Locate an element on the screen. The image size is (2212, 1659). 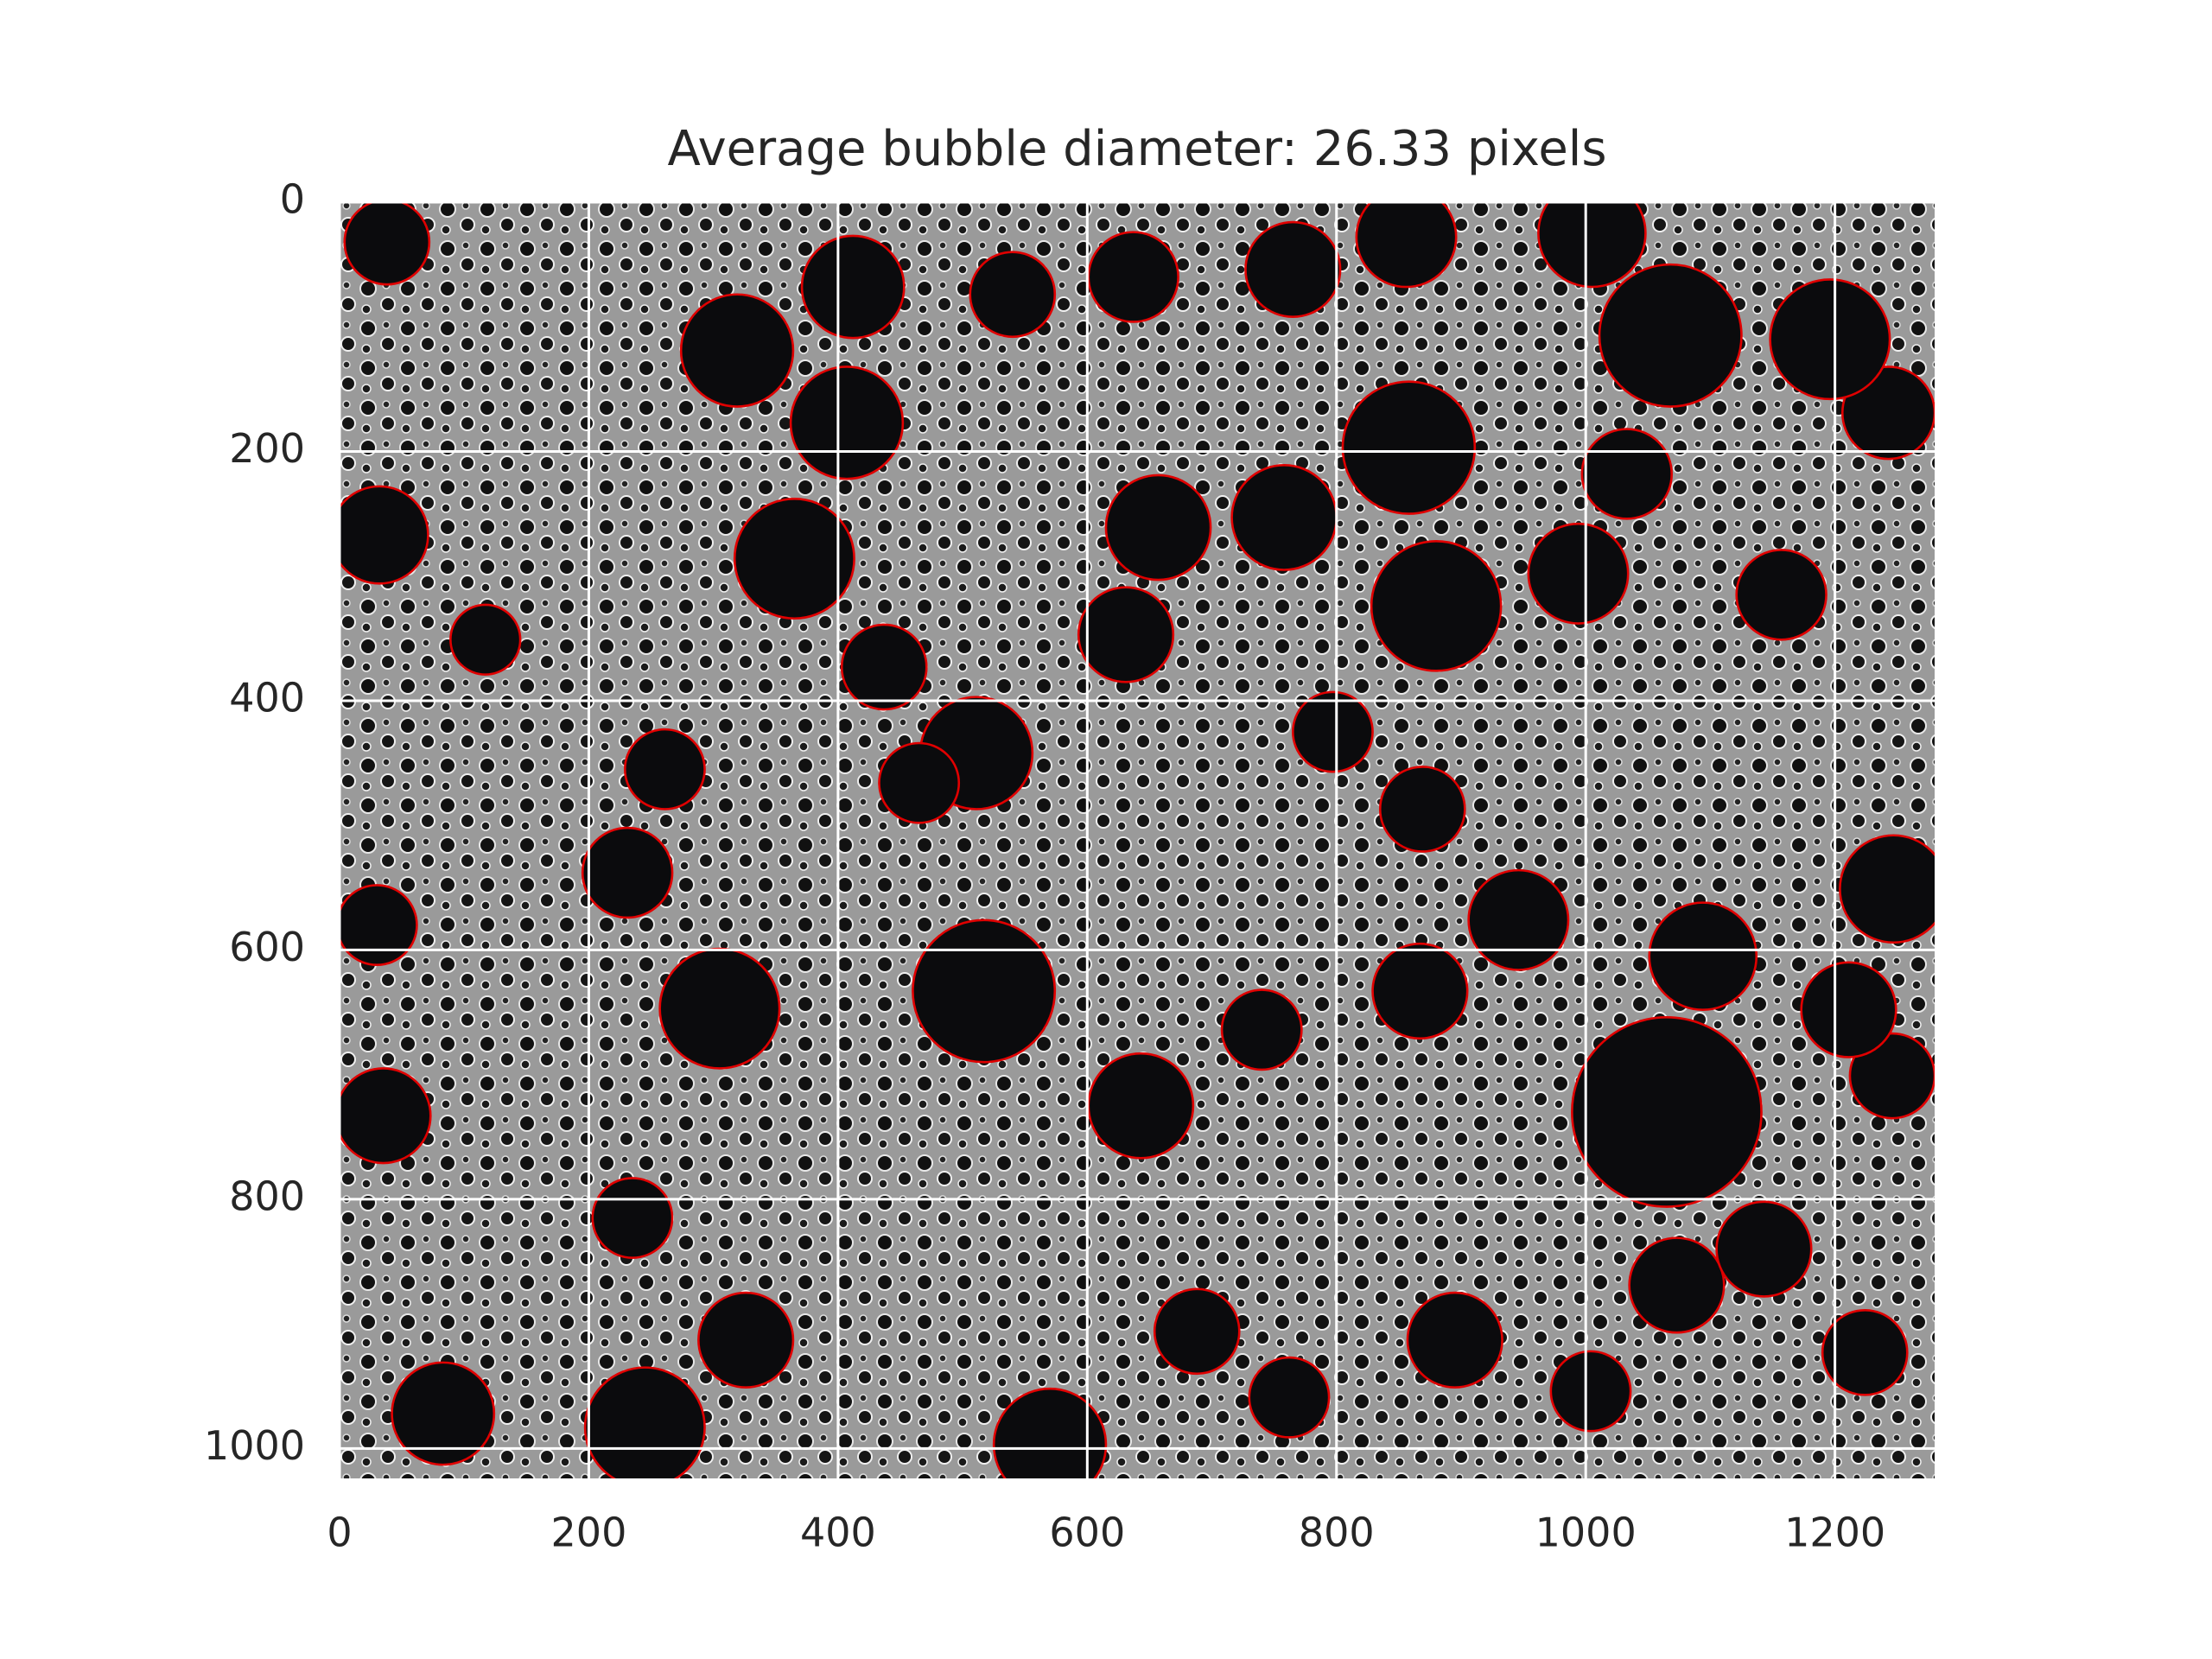
x-tick-label: 600 is located at coordinates (1087, 1533).